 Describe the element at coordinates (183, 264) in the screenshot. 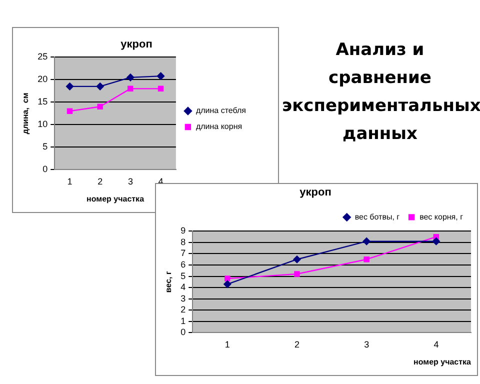

I see `y-tick-label: 6` at that location.